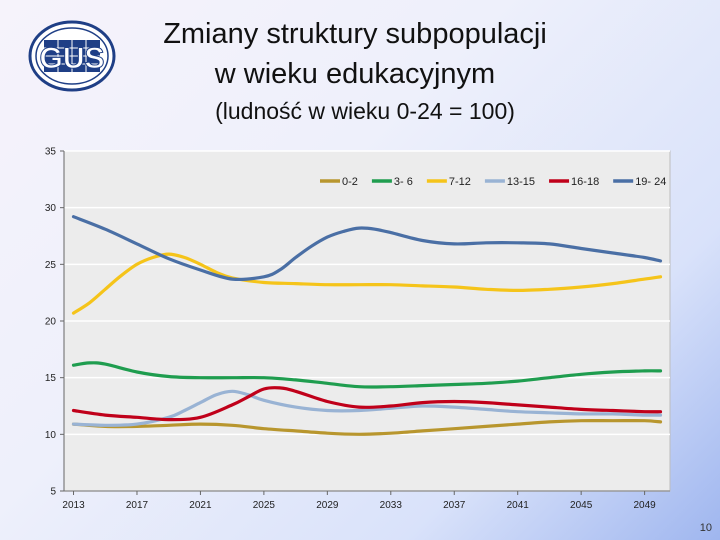 This screenshot has height=540, width=720. Describe the element at coordinates (705, 528) in the screenshot. I see `page-number: 10` at that location.